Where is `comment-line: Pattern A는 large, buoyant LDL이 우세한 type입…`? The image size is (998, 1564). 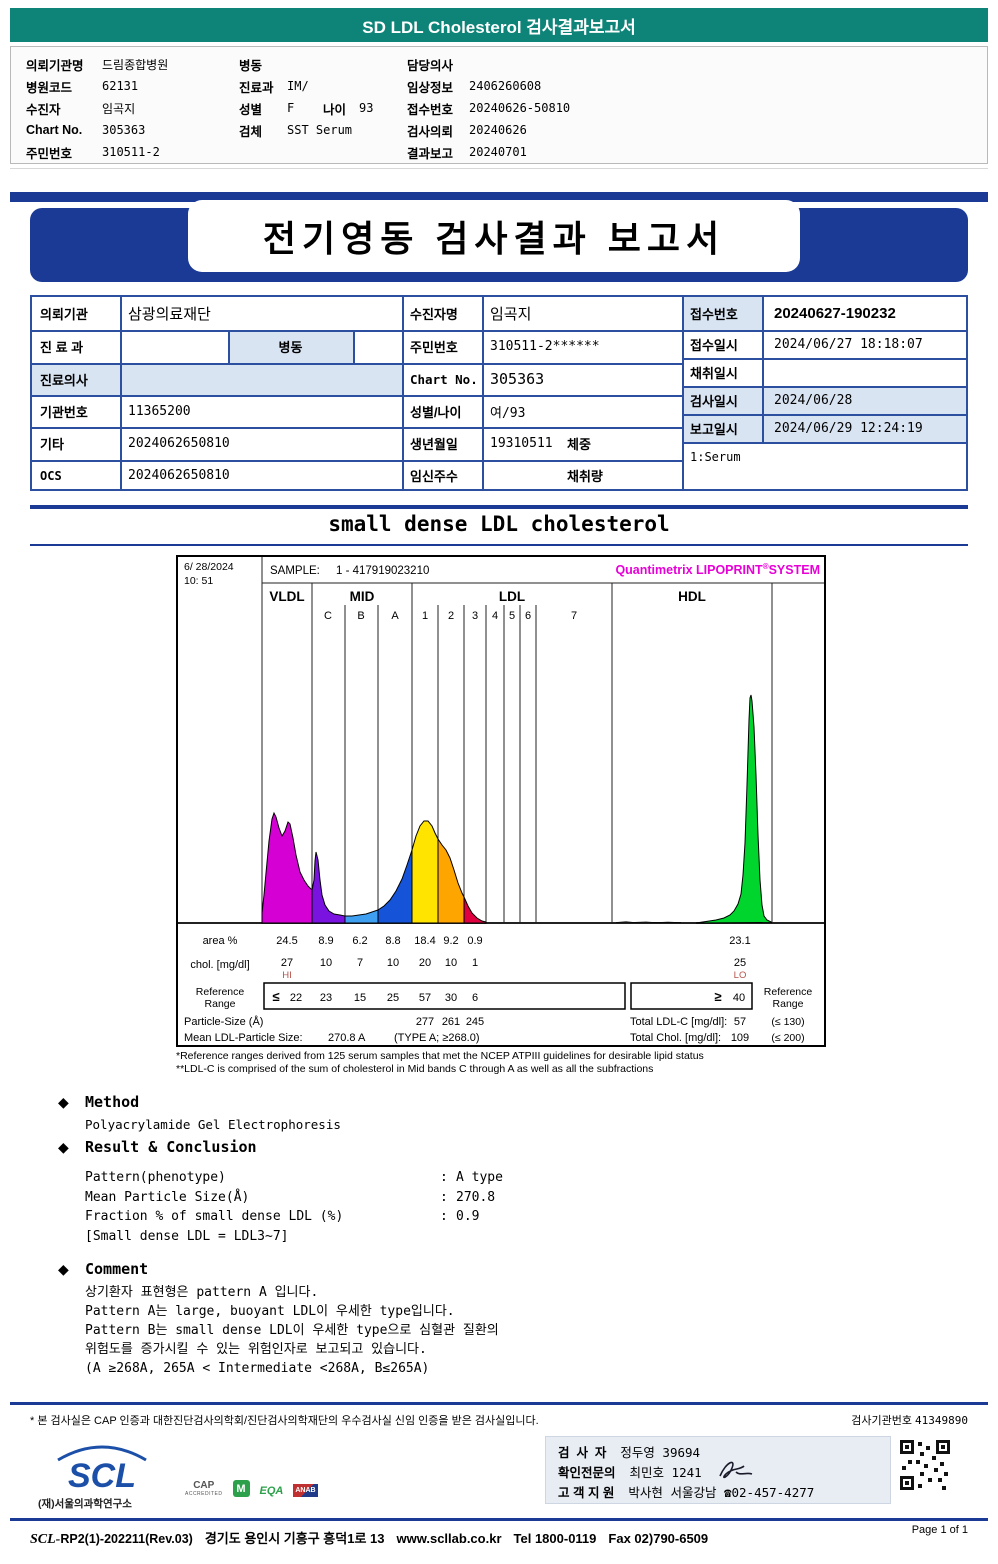
comment-line: Pattern A는 large, buoyant LDL이 우세한 type입… is located at coordinates (270, 1311).